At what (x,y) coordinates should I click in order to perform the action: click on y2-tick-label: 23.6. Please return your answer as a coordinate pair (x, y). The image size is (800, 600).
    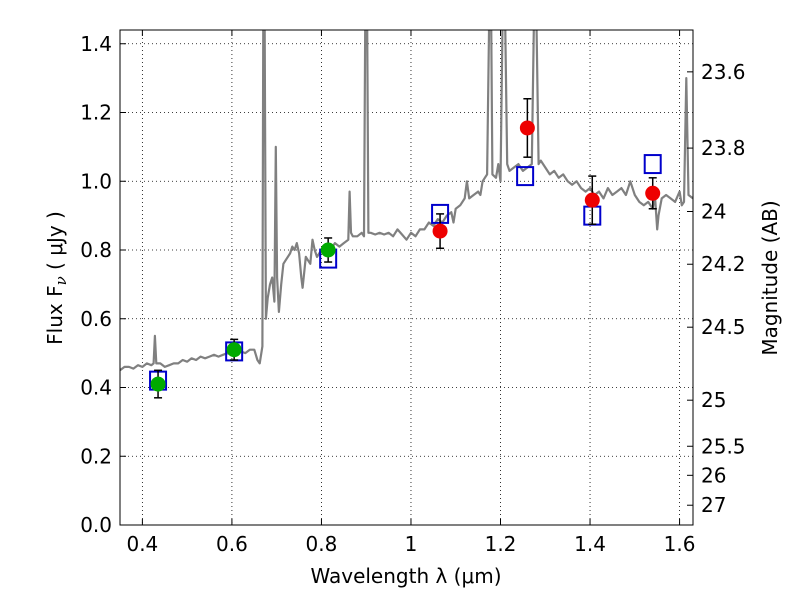
    Looking at the image, I should click on (723, 72).